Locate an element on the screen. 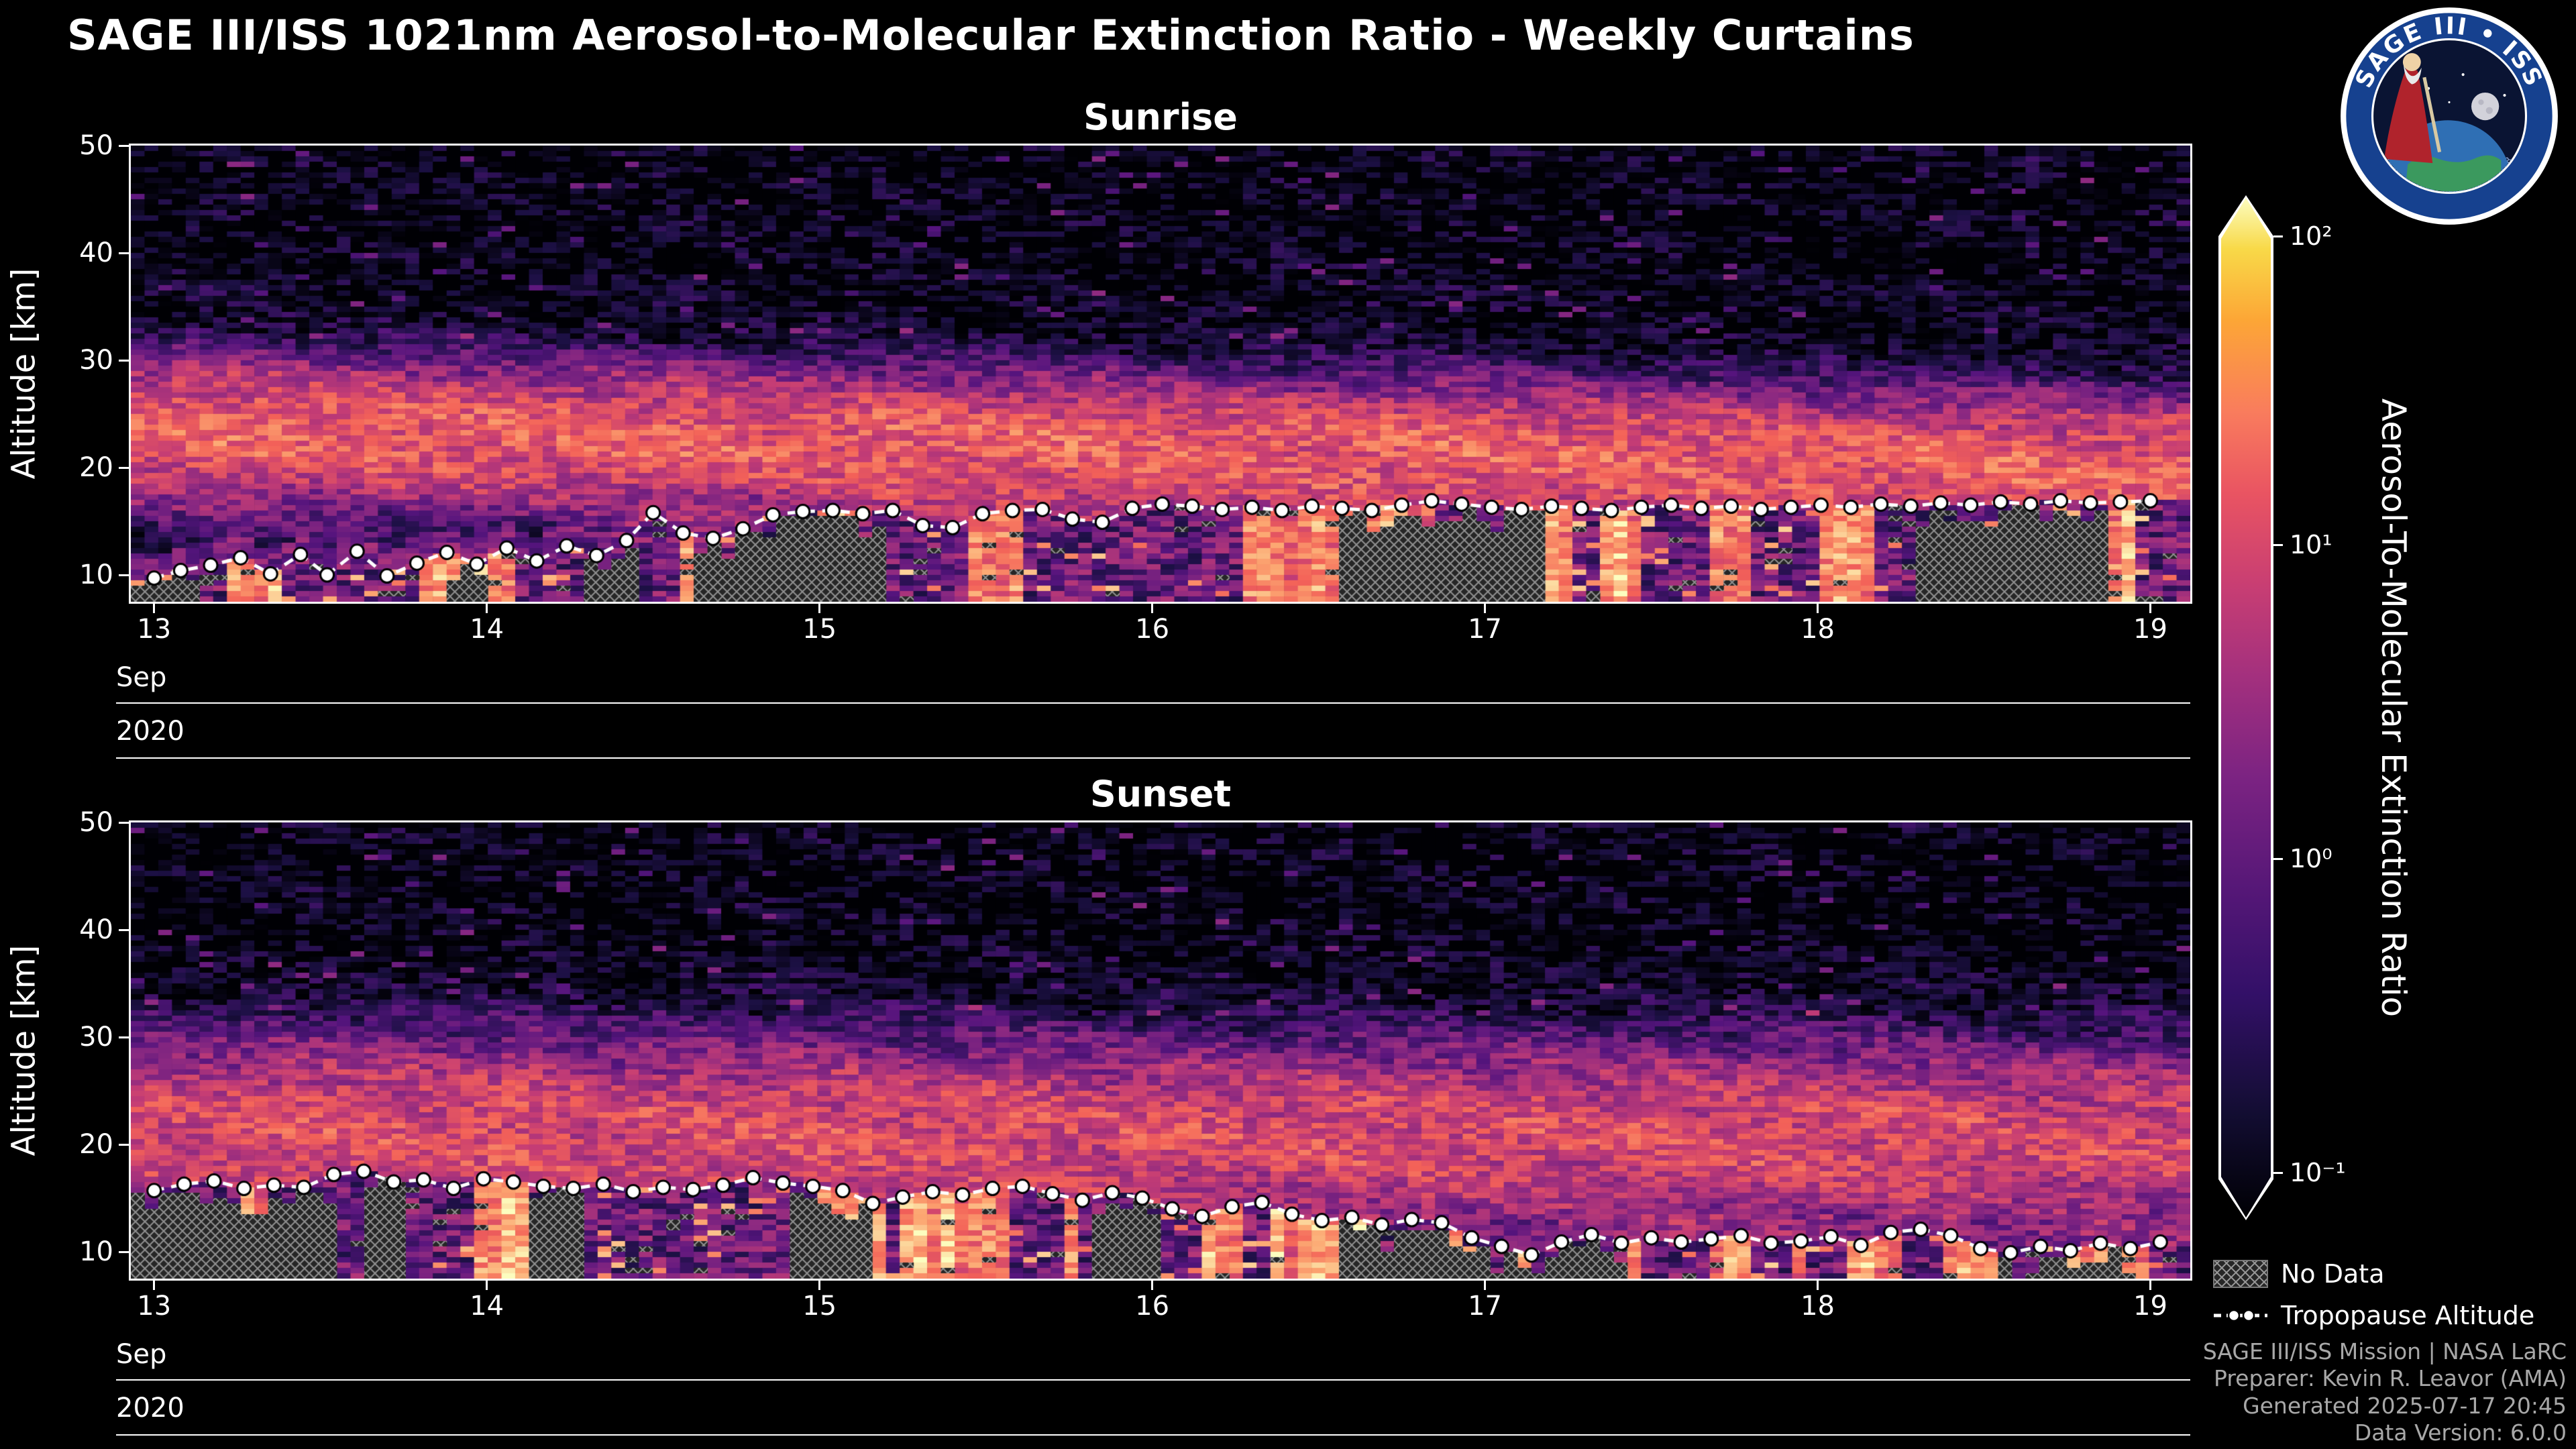 This screenshot has width=2576, height=1449. sunrise-y-axis-label: Altitude [km] is located at coordinates (23, 374).